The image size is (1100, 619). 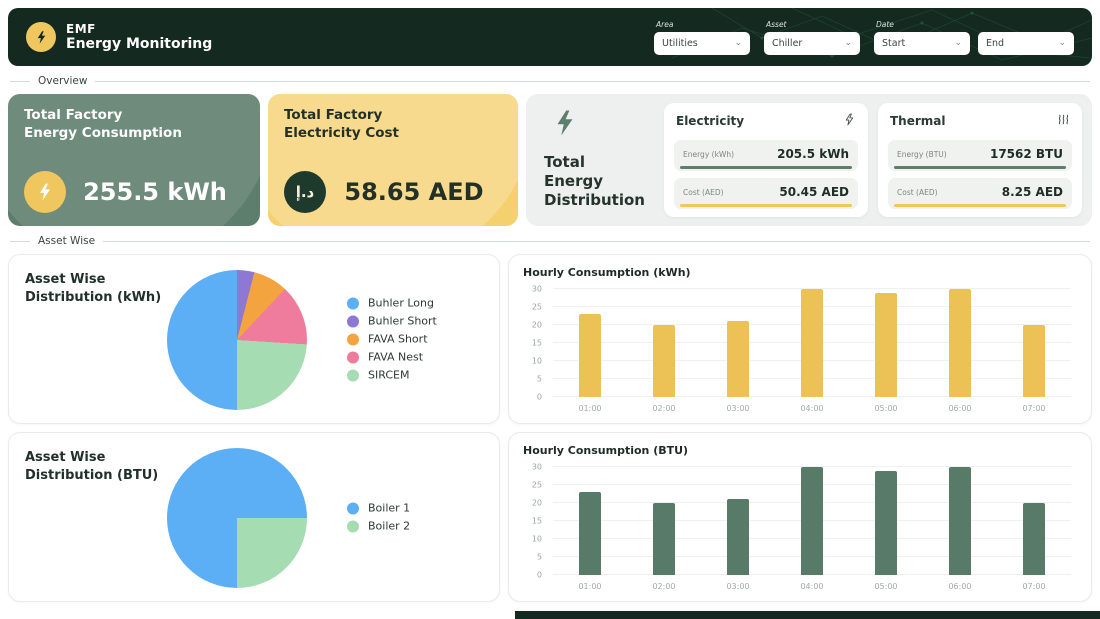 I want to click on app-logo, so click(x=41, y=37).